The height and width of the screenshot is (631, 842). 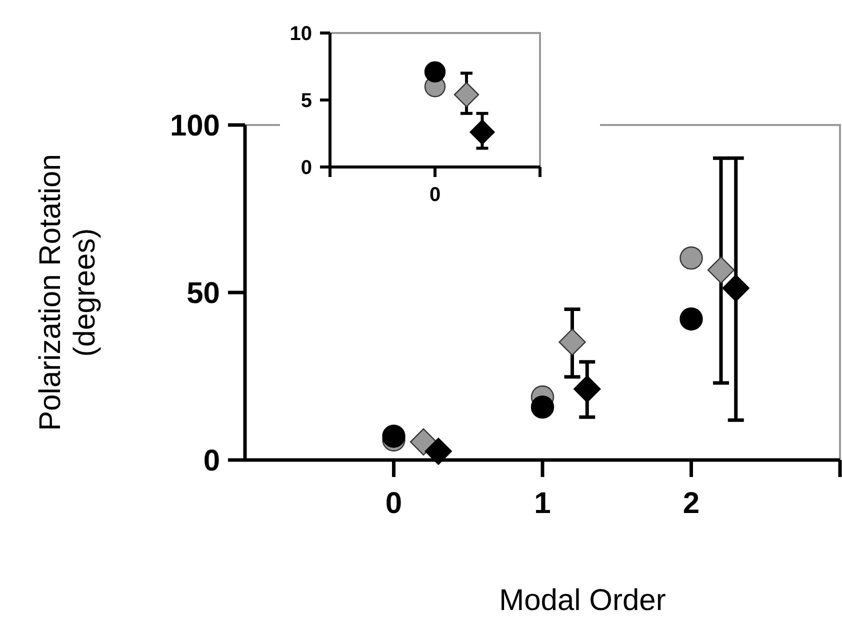 What do you see at coordinates (542, 503) in the screenshot?
I see `x-tick-label: 1` at bounding box center [542, 503].